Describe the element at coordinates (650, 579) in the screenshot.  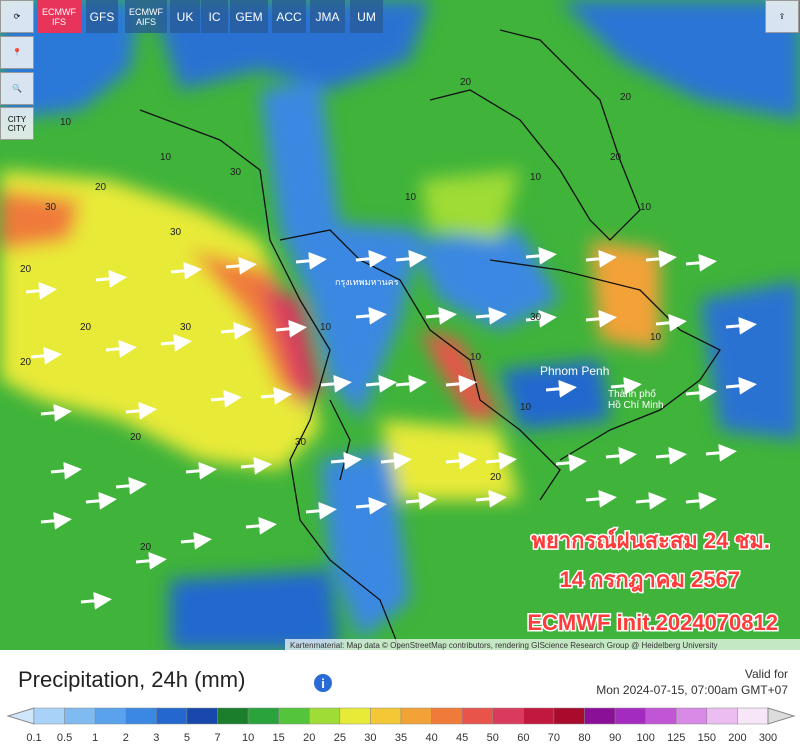
I see `overlay-line: 14 กรกฎาคม 2567` at that location.